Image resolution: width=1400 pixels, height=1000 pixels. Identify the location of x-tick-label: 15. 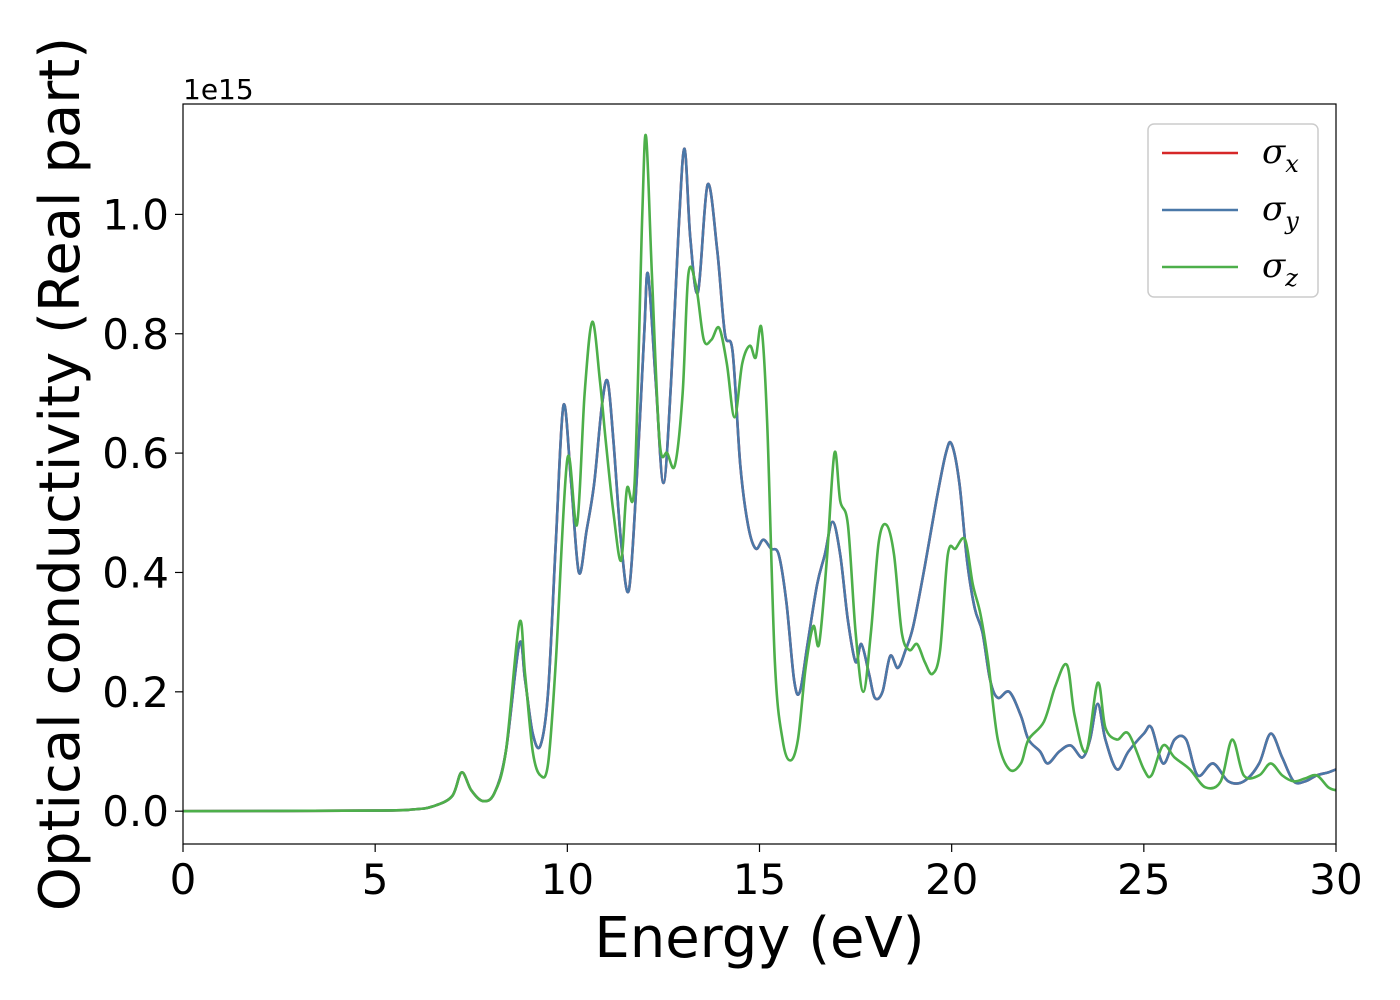
(759, 879).